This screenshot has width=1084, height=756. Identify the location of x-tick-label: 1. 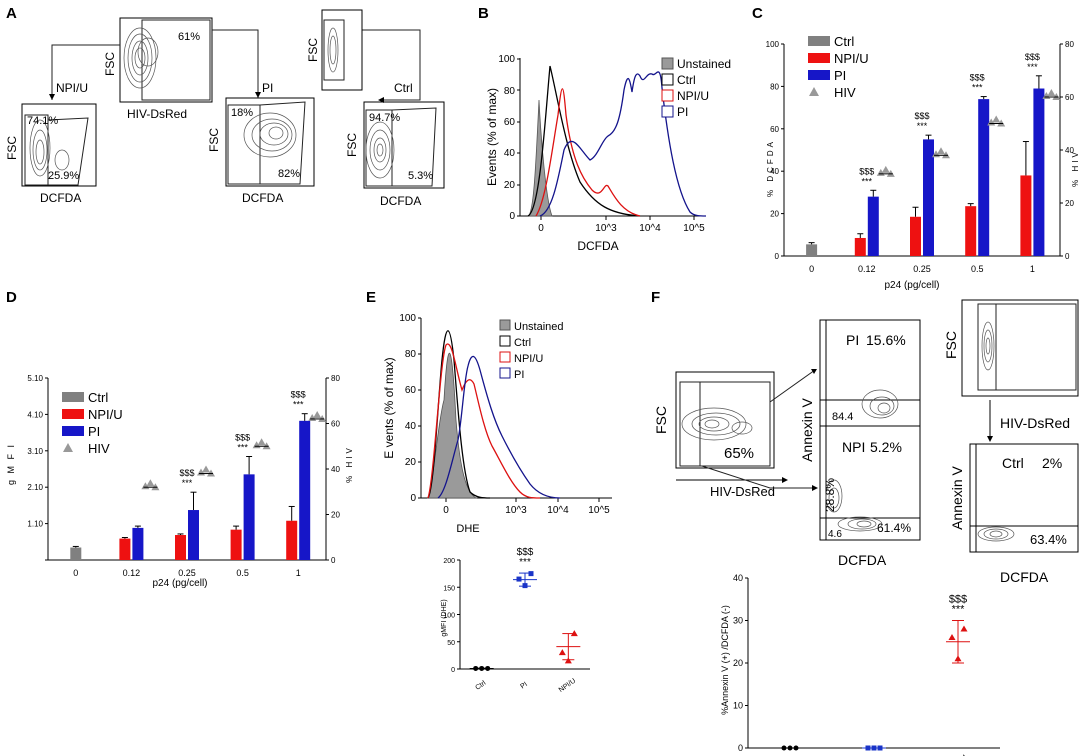
(298, 573).